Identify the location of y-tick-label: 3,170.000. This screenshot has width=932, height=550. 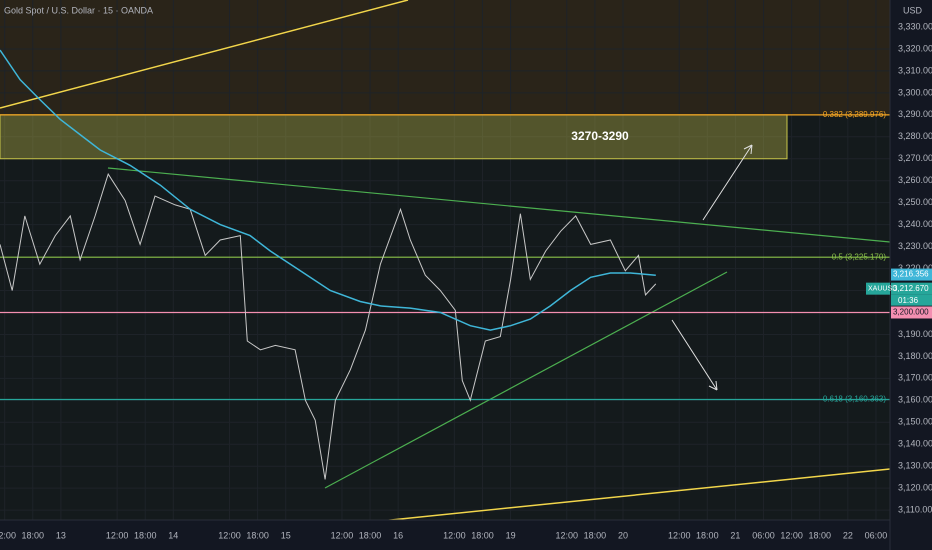
(915, 378).